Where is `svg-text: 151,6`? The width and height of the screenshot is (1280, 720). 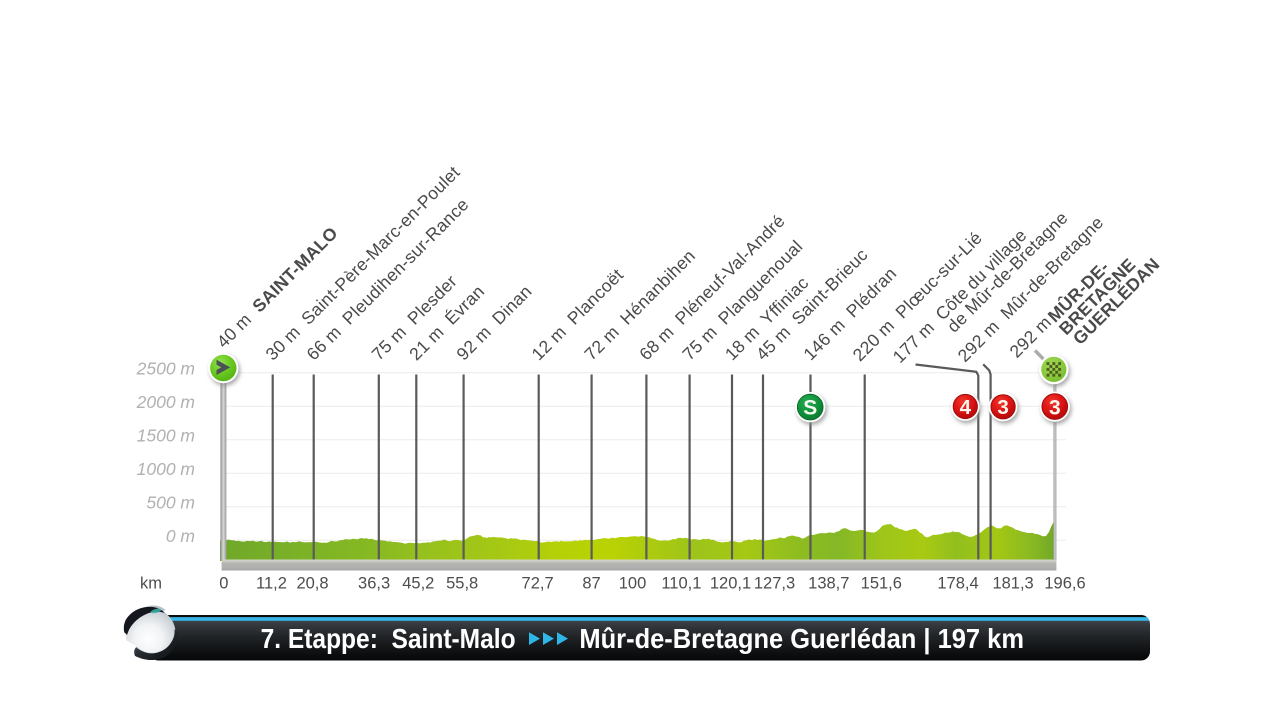
svg-text: 151,6 is located at coordinates (881, 584).